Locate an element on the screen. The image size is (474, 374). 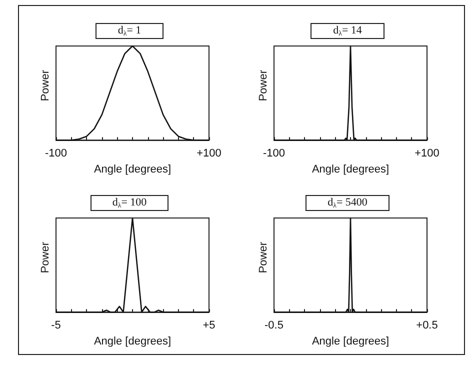
x-tick-label: +0.5 is located at coordinates (427, 326).